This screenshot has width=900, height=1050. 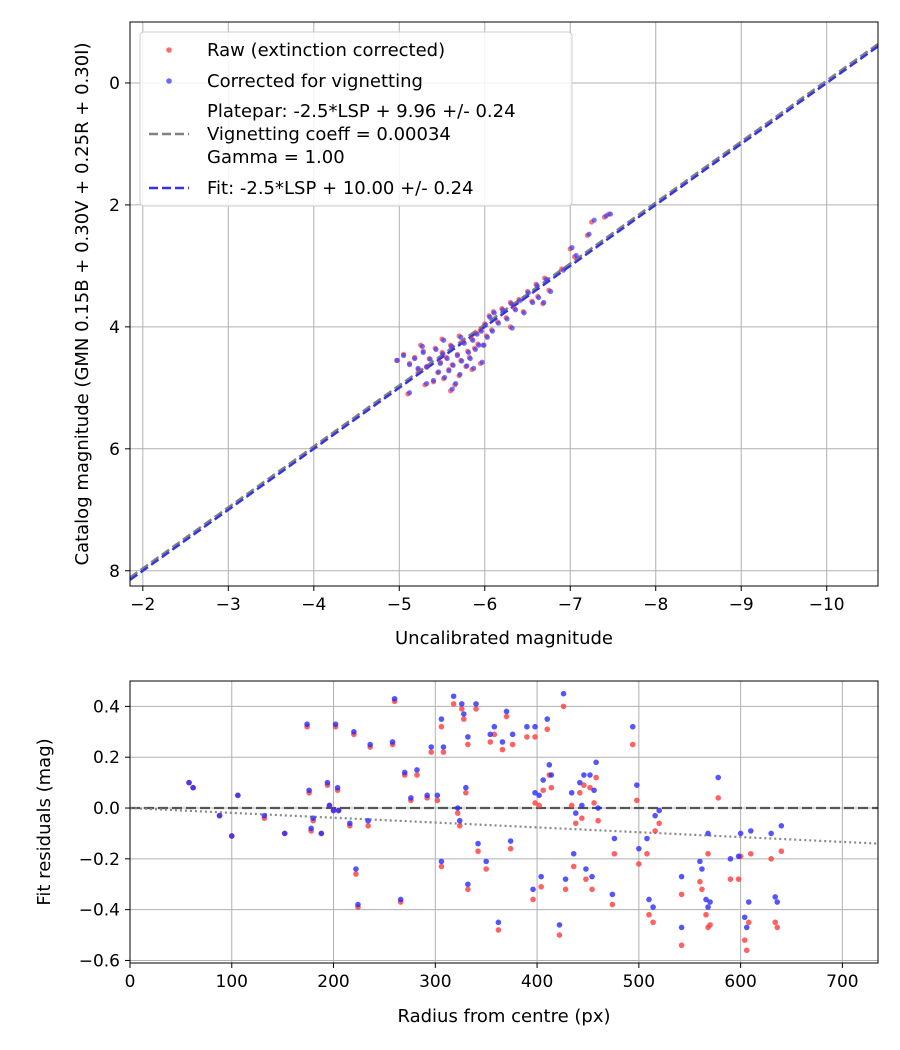 What do you see at coordinates (276, 157) in the screenshot?
I see `legend-label: Gamma = 1.00` at bounding box center [276, 157].